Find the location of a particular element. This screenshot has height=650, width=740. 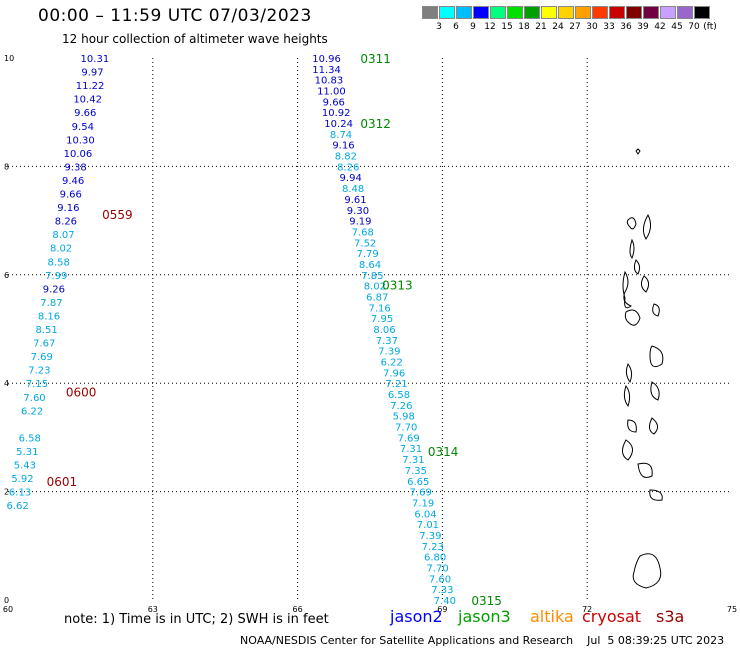

wave-height-value: 8.51 is located at coordinates (46, 330).